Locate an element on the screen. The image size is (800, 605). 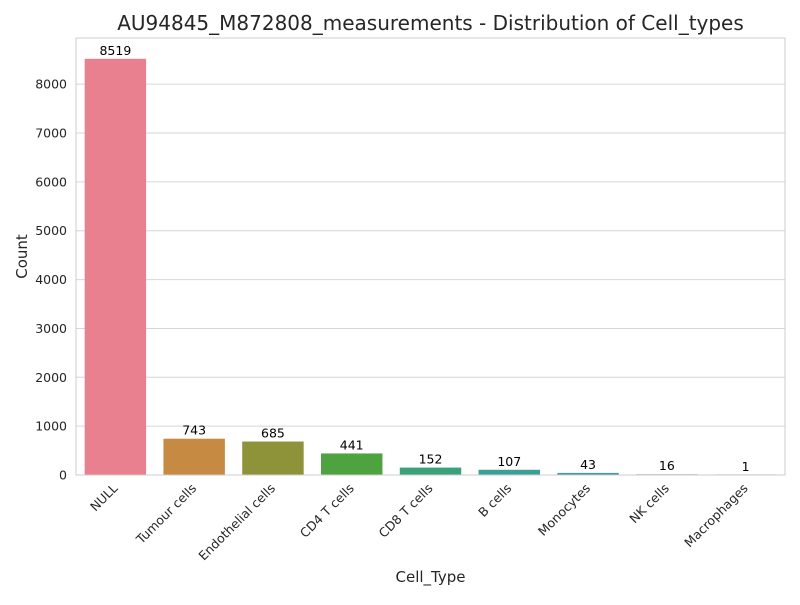
data-label: 743 is located at coordinates (194, 430).